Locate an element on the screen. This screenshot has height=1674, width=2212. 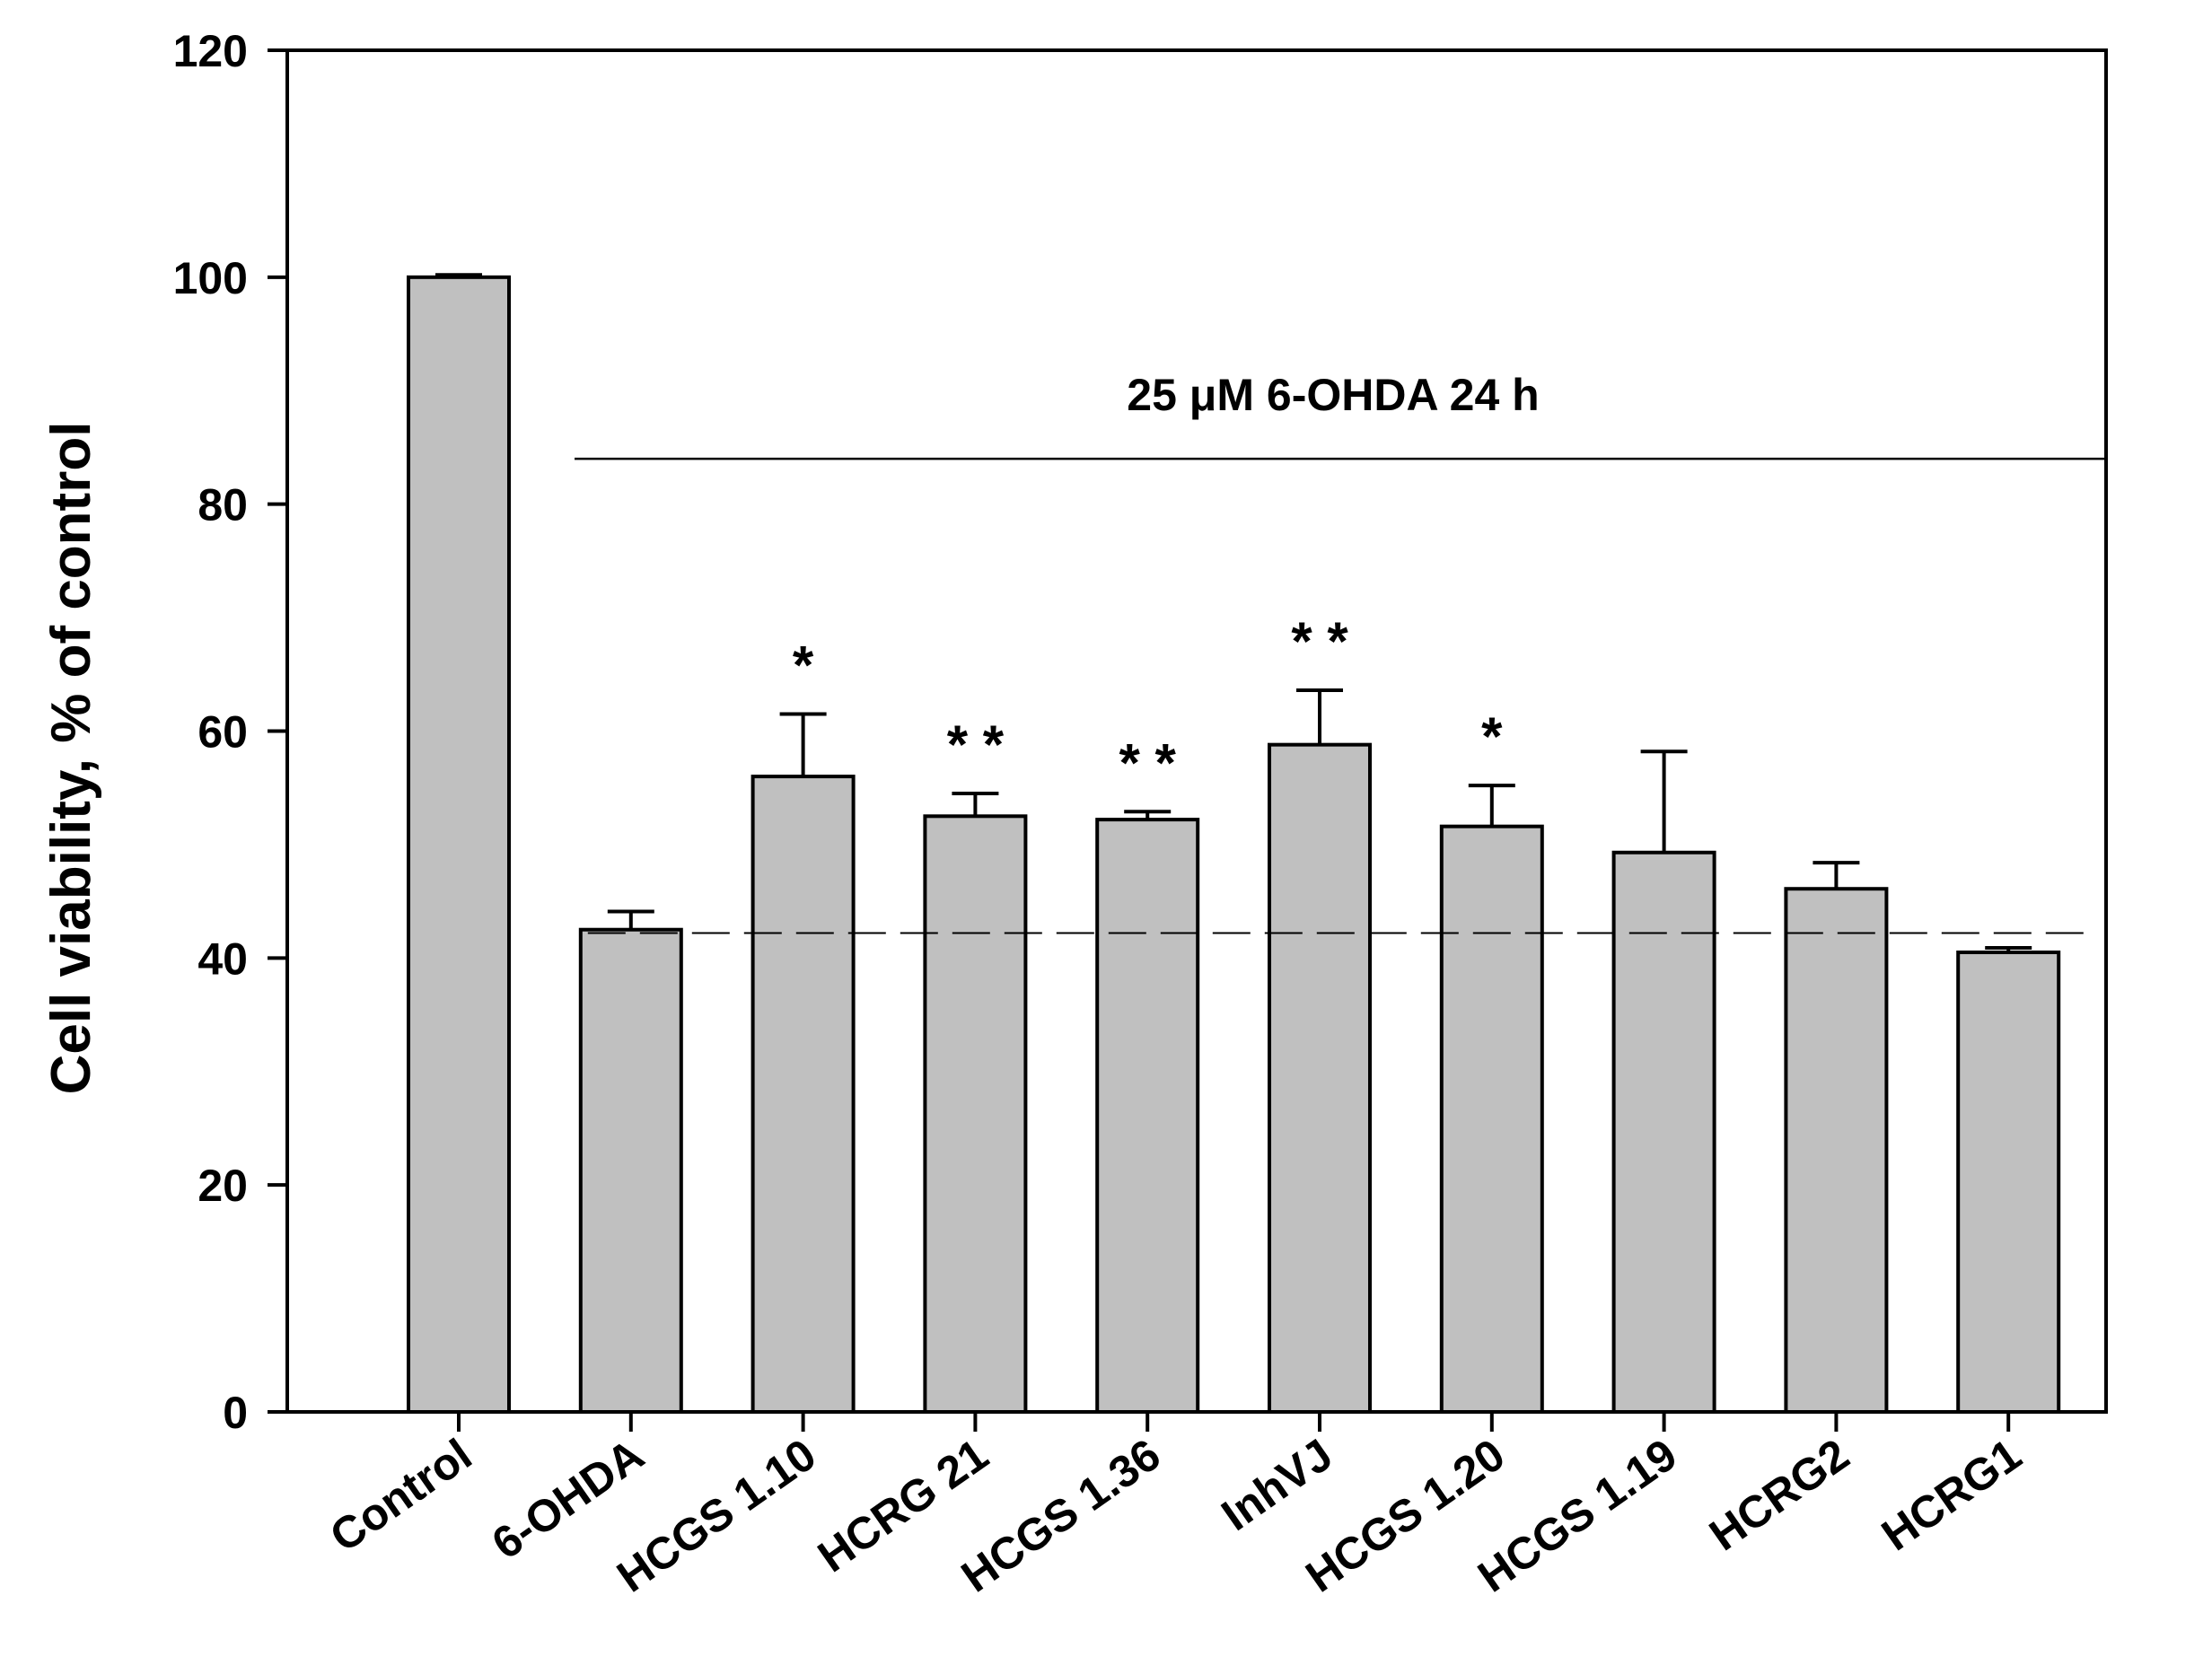
y-tick-label-60: 60 is located at coordinates (223, 732).